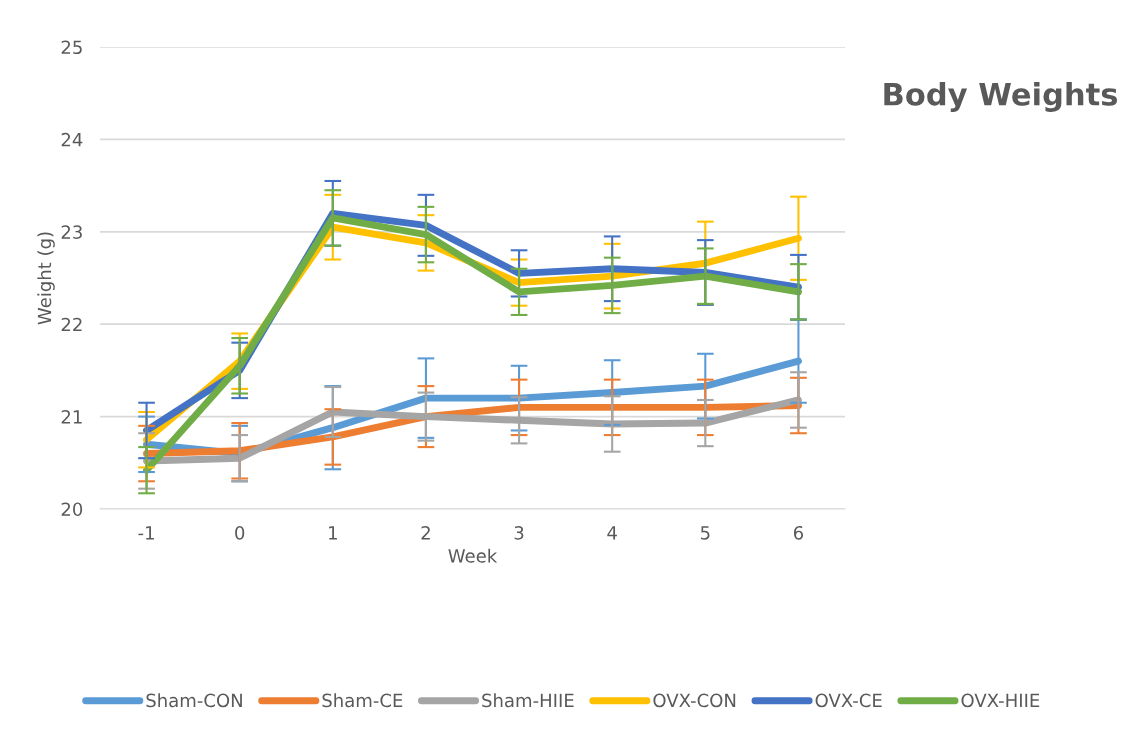 The width and height of the screenshot is (1126, 736). Describe the element at coordinates (694, 700) in the screenshot. I see `legend-label: OVX-CON` at that location.